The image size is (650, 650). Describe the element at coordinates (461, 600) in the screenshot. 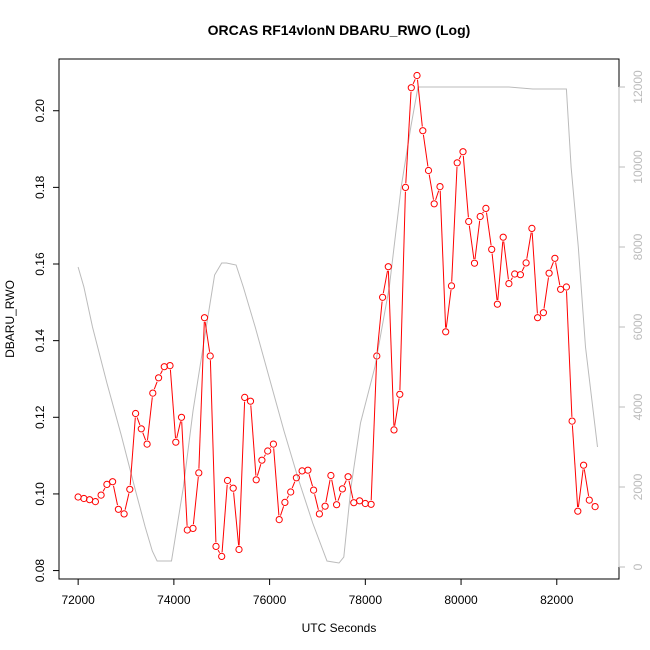

I see `x-tick-label: 80000` at that location.